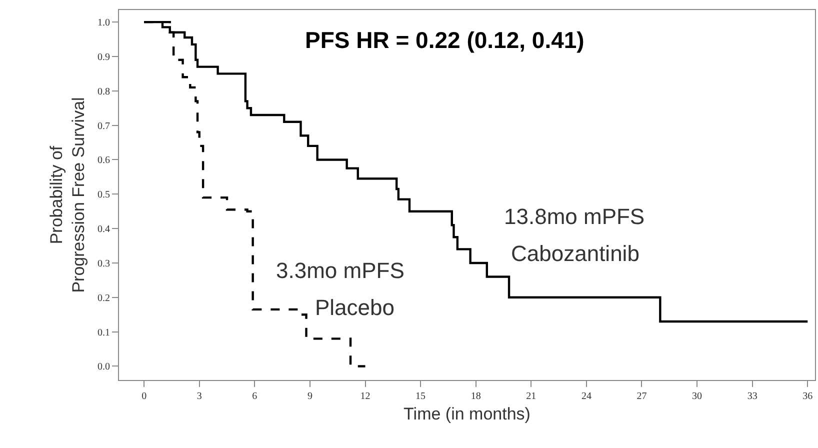 The height and width of the screenshot is (448, 818). Describe the element at coordinates (104, 230) in the screenshot. I see `y-tick-label: 0.4` at that location.